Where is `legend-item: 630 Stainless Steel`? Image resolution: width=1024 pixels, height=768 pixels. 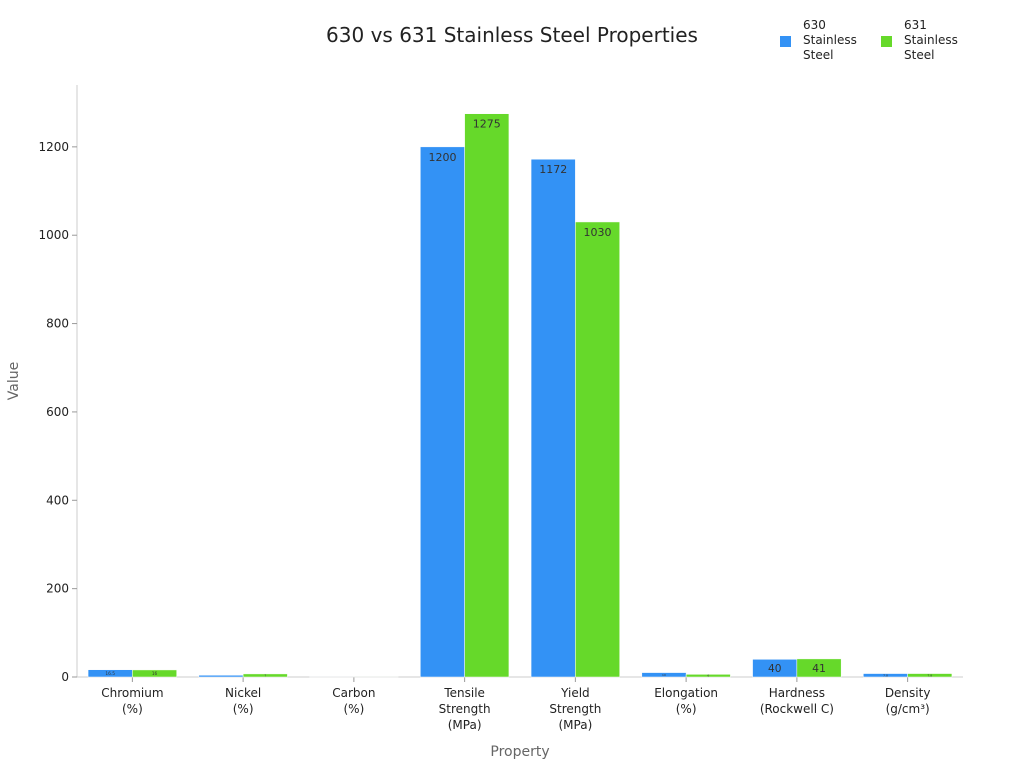
legend-item: 630 Stainless Steel is located at coordinates (821, 40).